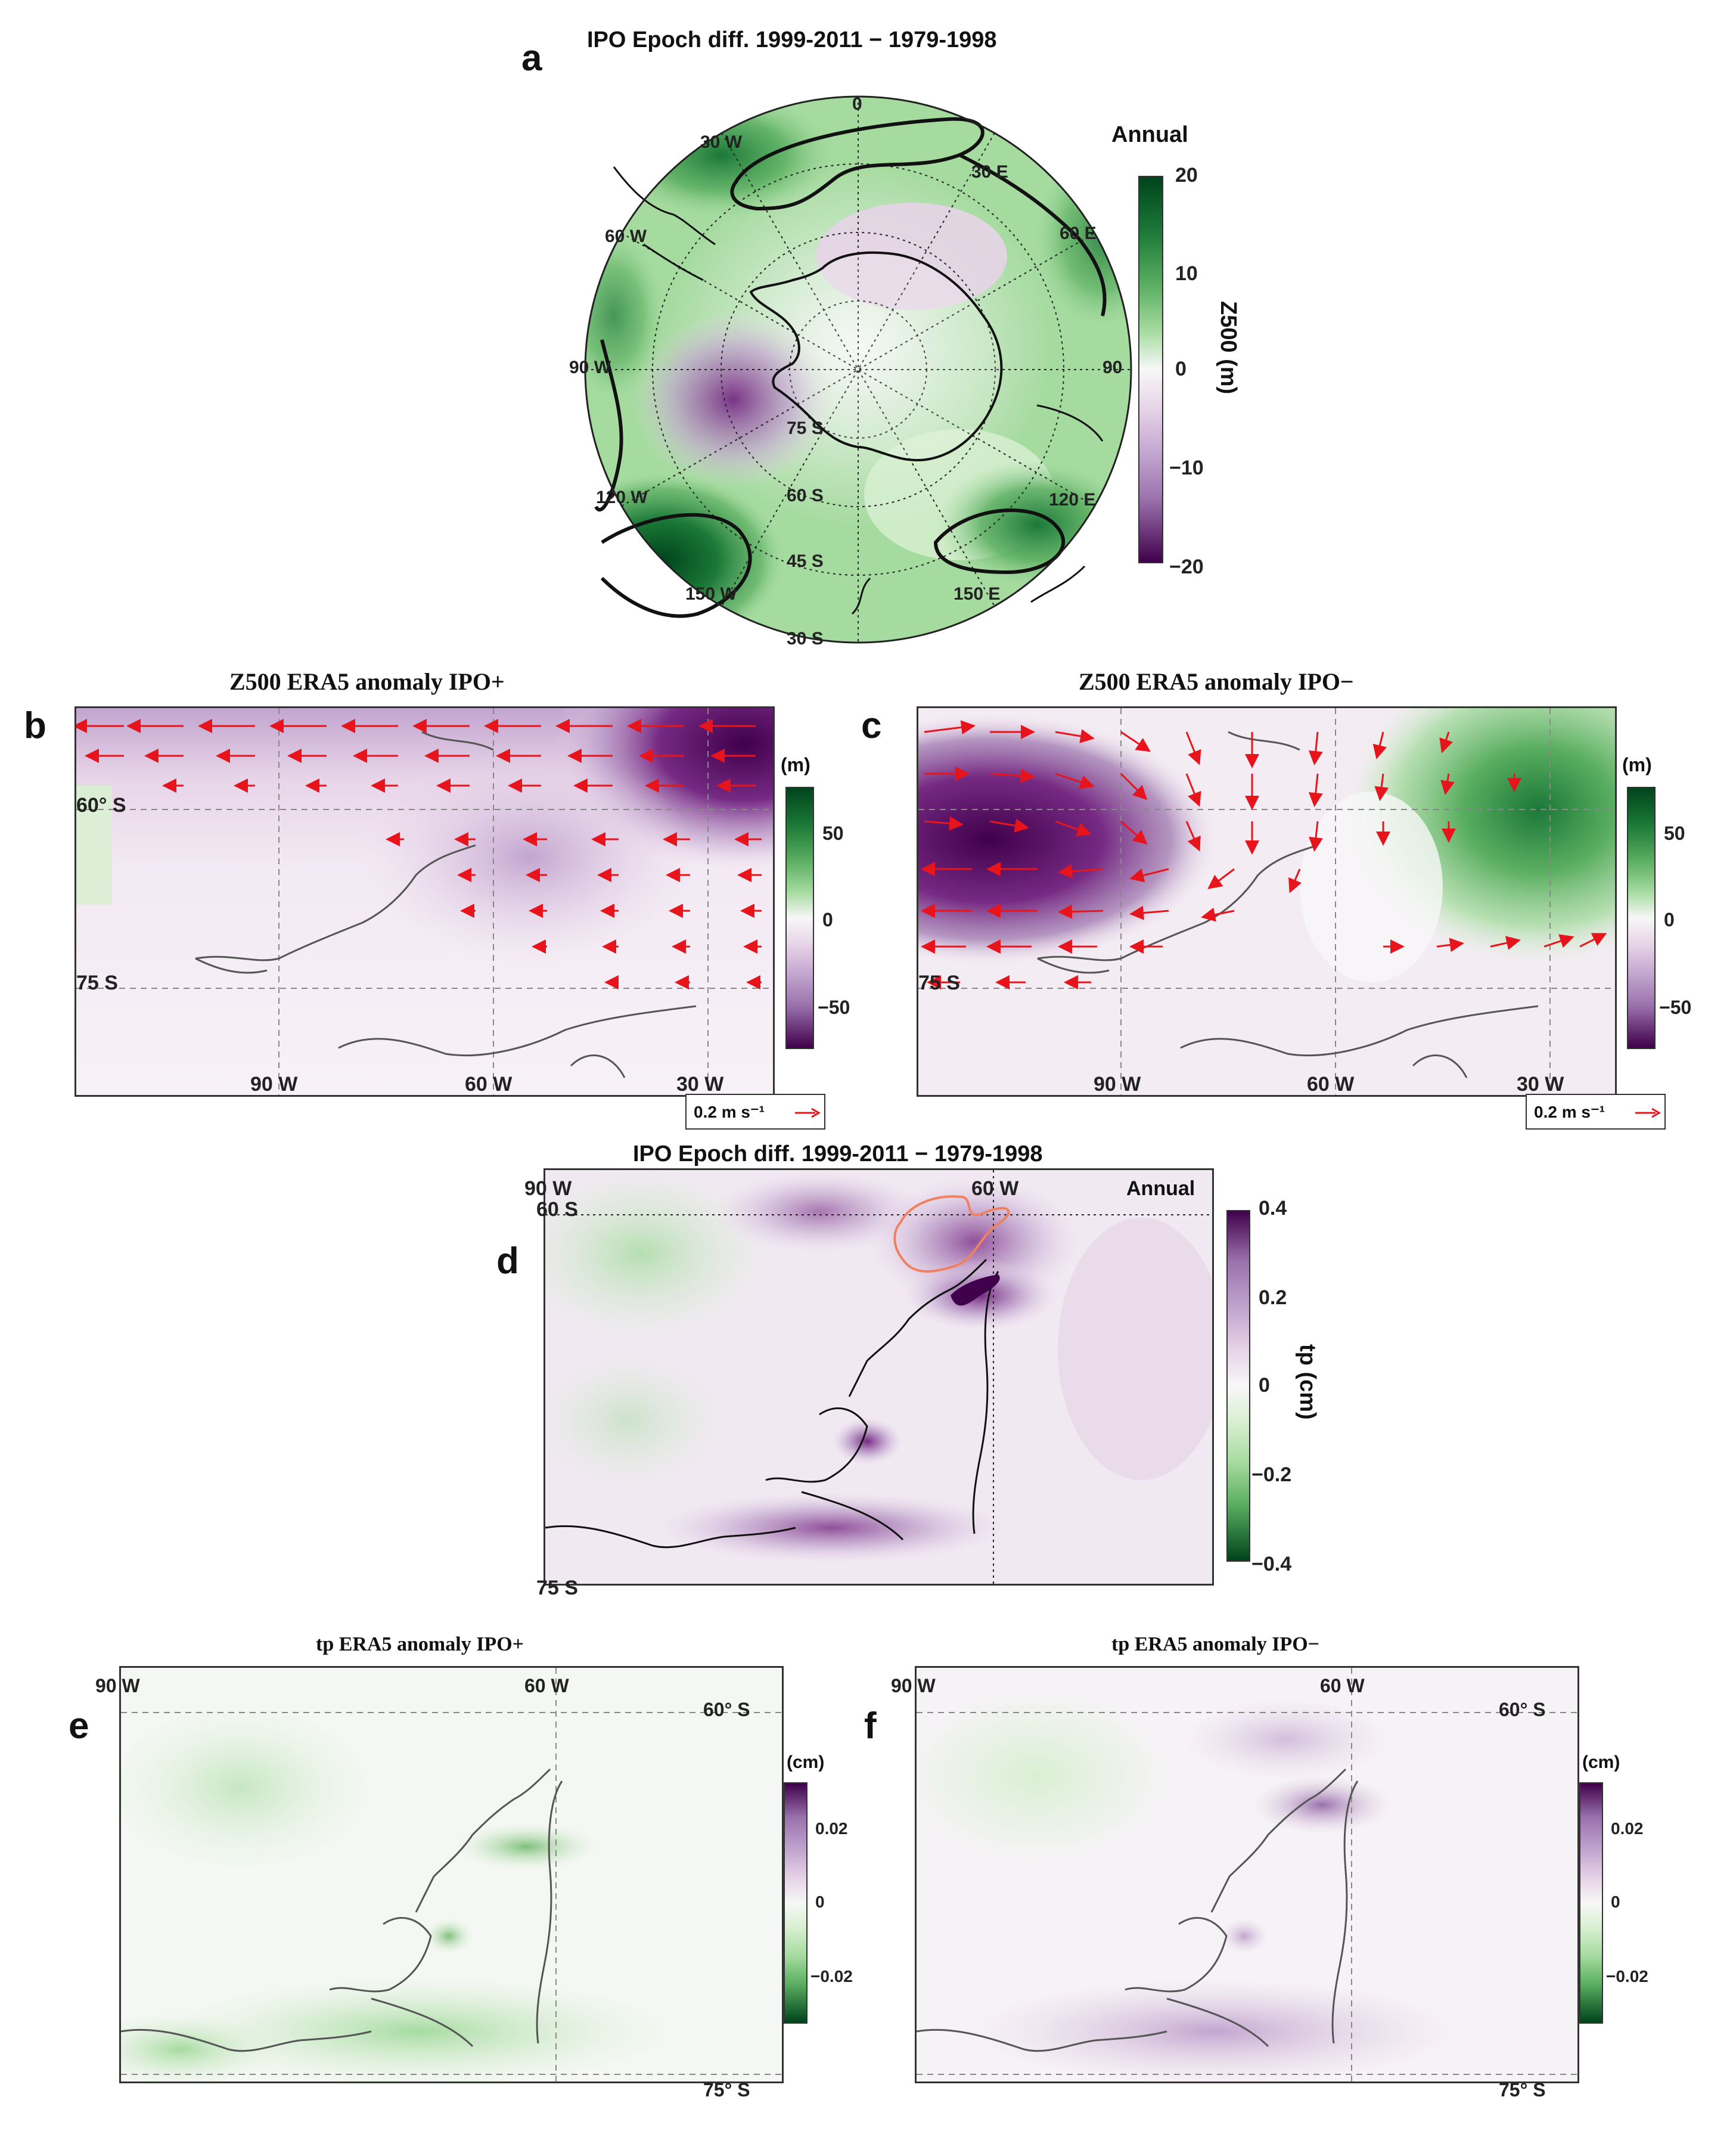 The image size is (1733, 2156). What do you see at coordinates (531, 58) in the screenshot?
I see `panel-a-letter: a` at bounding box center [531, 58].